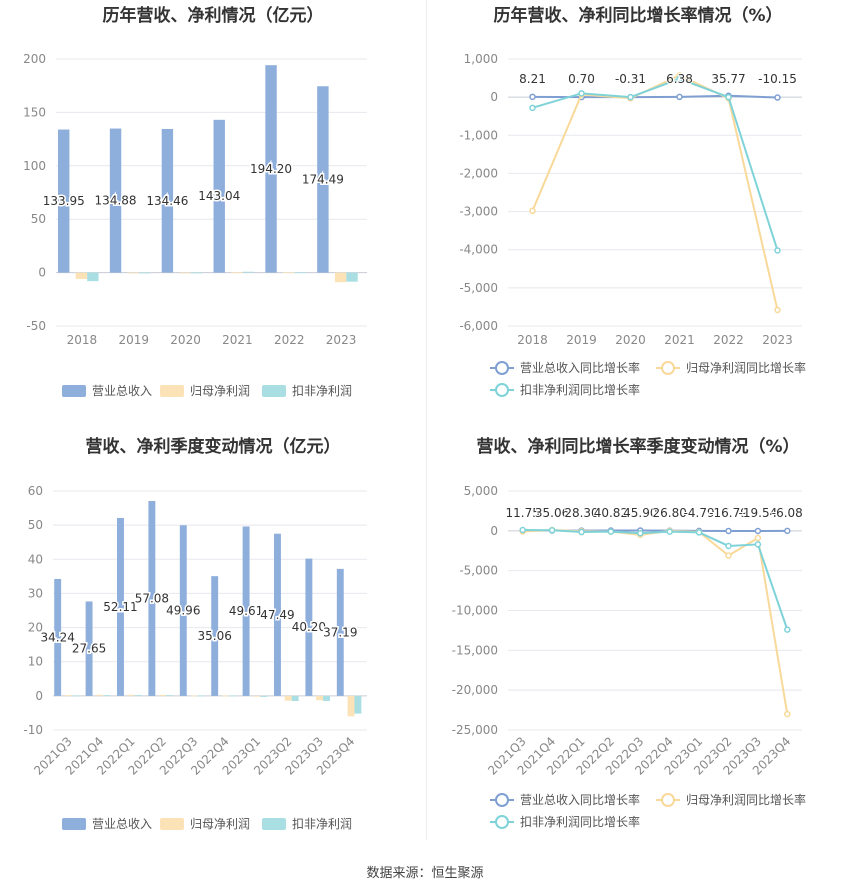  What do you see at coordinates (475, 690) in the screenshot?
I see `y-tick-label: -20,000` at bounding box center [475, 690].